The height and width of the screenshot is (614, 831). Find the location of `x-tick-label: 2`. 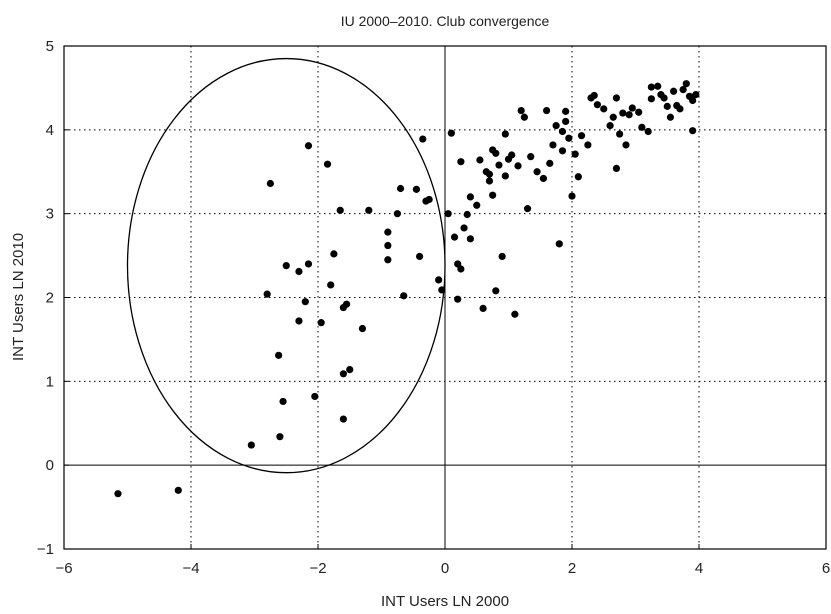

x-tick-label: 2 is located at coordinates (572, 568).